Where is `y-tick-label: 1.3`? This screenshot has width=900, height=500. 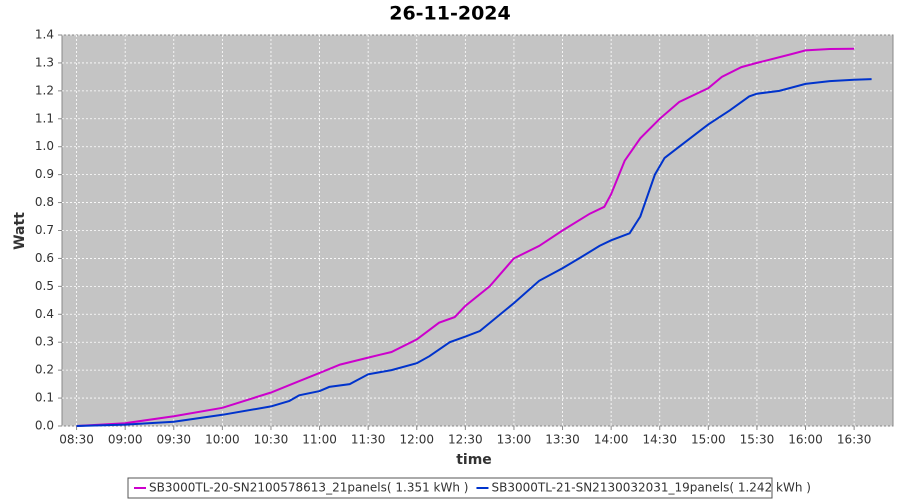
y-tick-label: 1.3 is located at coordinates (44, 62).